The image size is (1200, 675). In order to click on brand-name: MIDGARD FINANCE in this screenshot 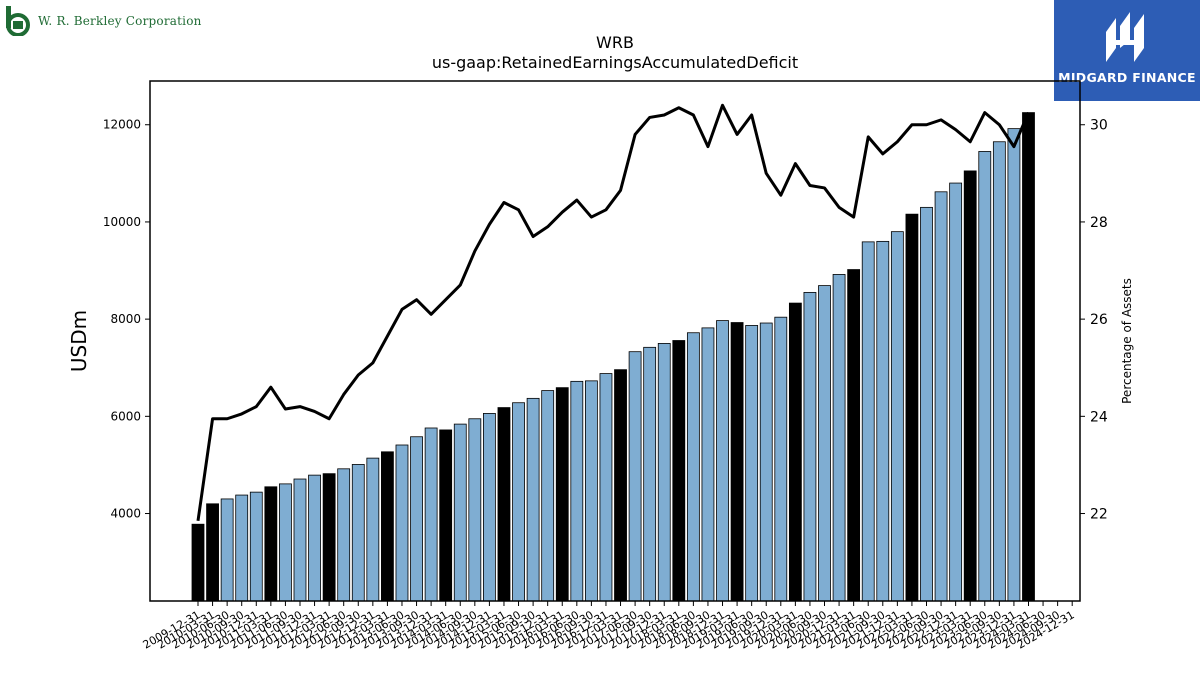, I will do `click(1127, 77)`.